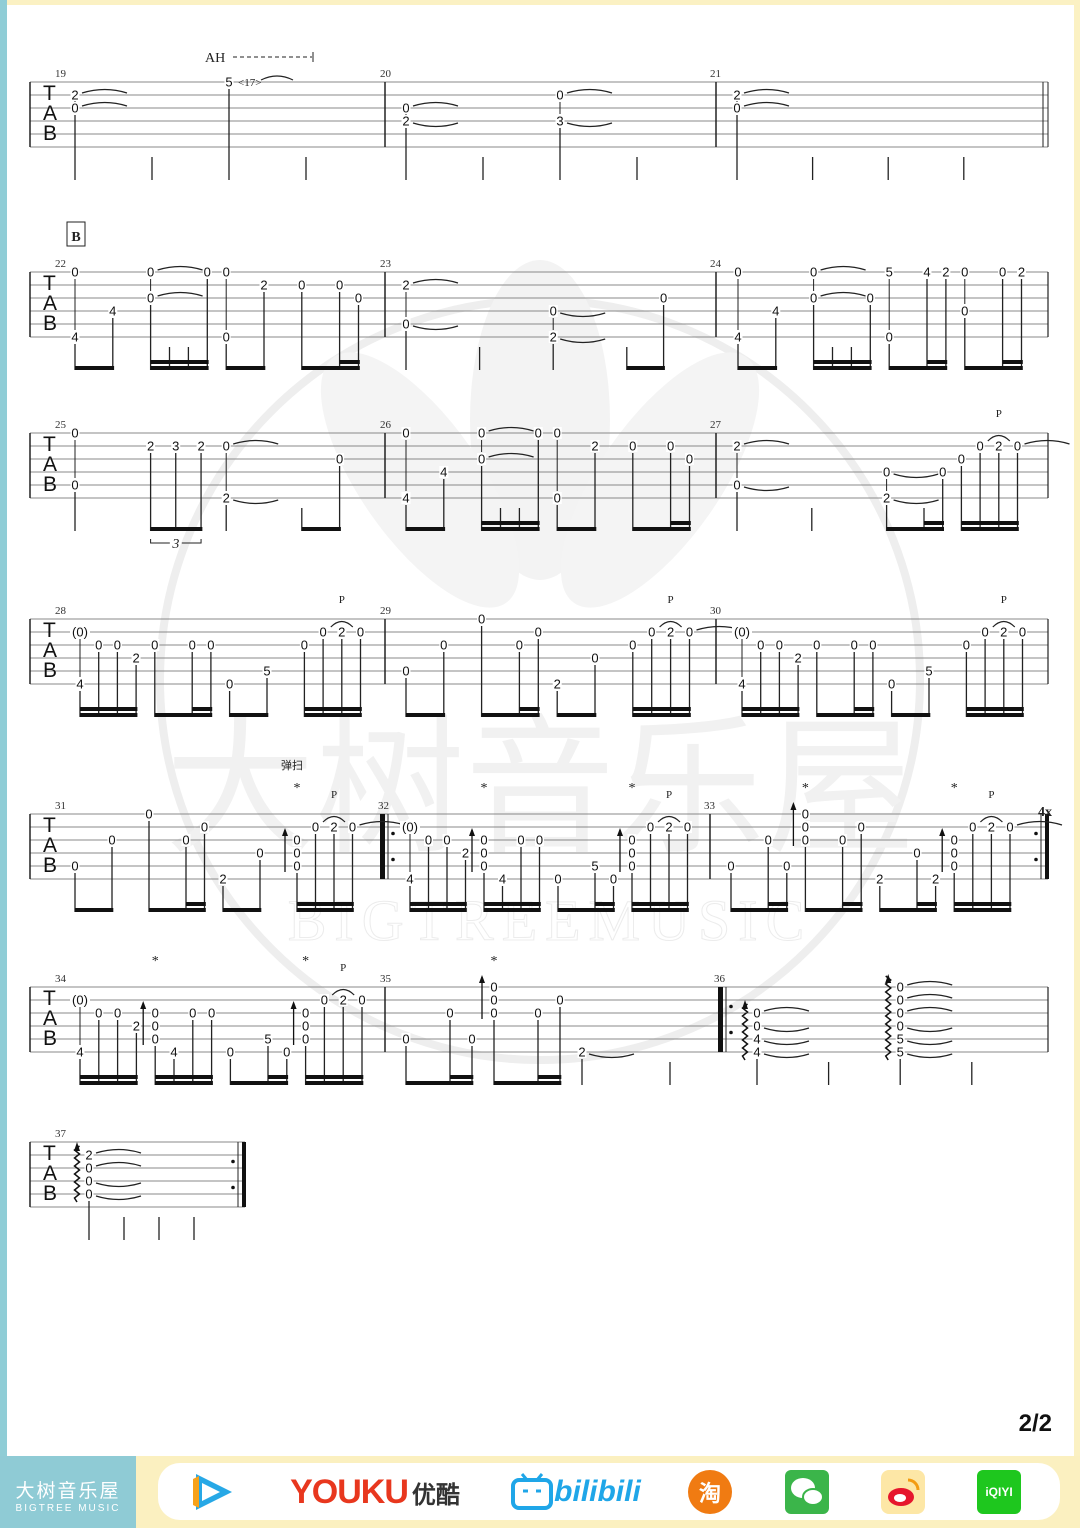 This screenshot has height=1528, width=1080. What do you see at coordinates (716, 264) in the screenshot?
I see `measure-number: 24` at bounding box center [716, 264].